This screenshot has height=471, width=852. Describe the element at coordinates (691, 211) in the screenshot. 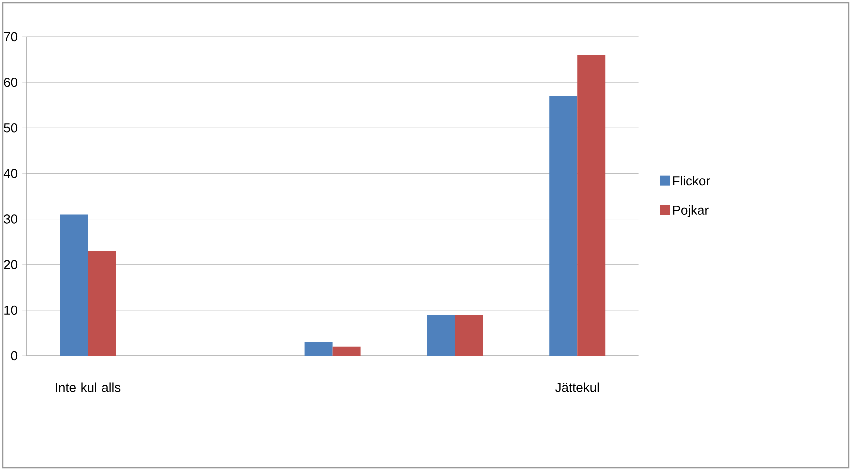

I see `legend-label: Pojkar` at that location.